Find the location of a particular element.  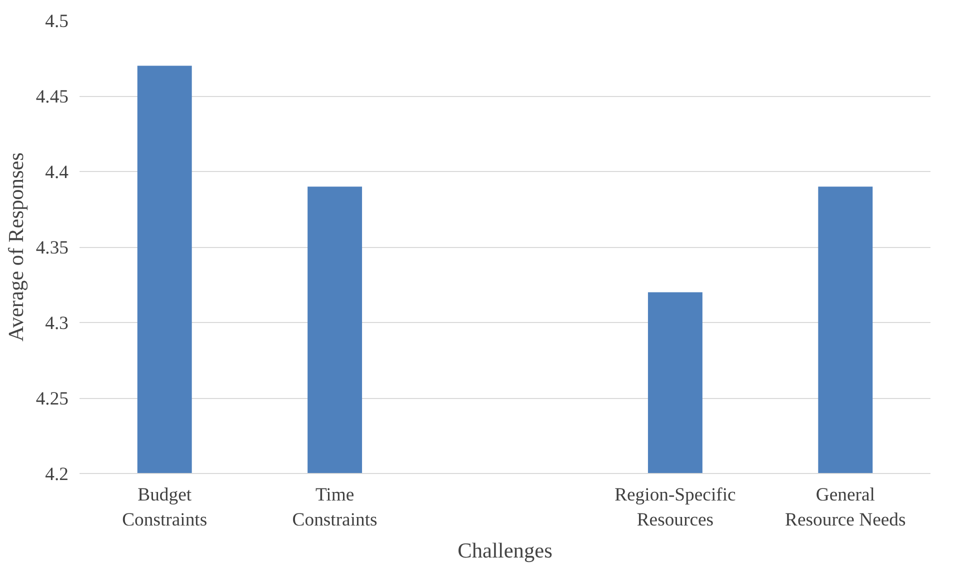

y-tick-label: 4.4 is located at coordinates (57, 172).